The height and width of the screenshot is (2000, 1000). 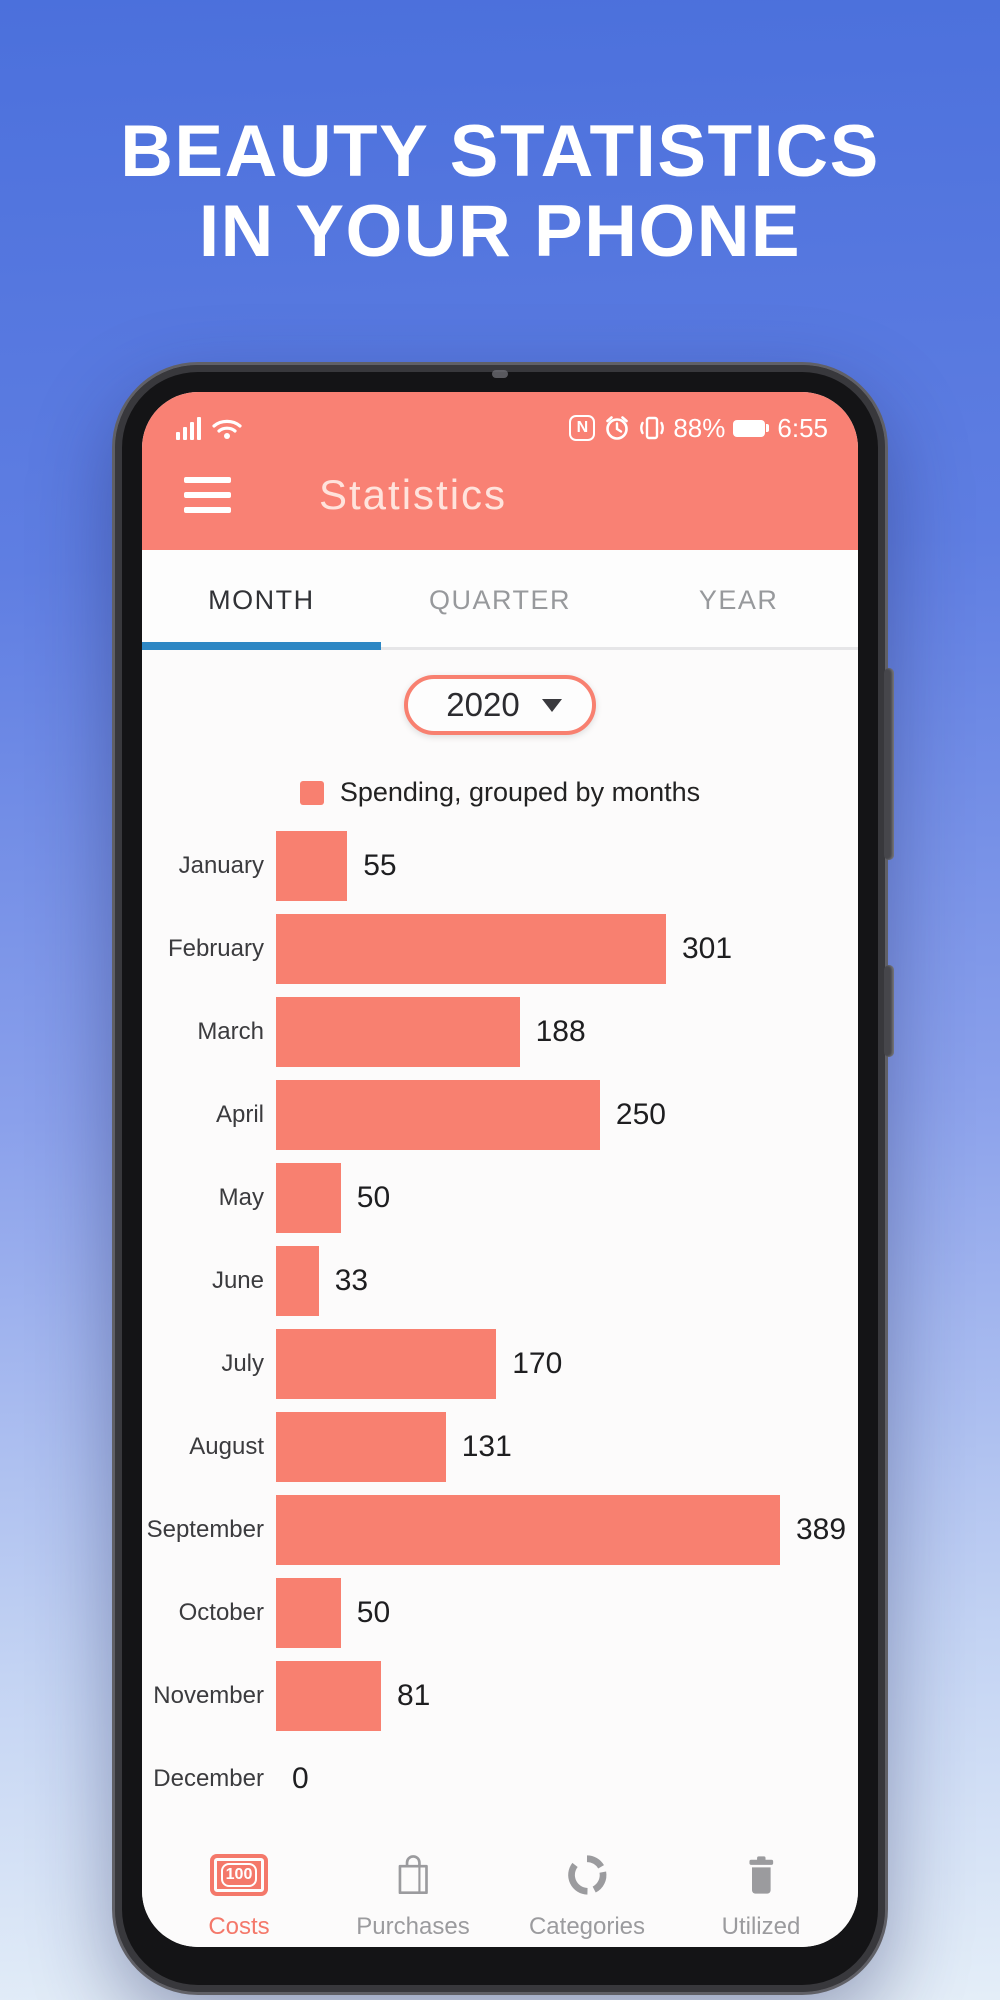 I want to click on chart-bar-track: 170, so click(x=528, y=1363).